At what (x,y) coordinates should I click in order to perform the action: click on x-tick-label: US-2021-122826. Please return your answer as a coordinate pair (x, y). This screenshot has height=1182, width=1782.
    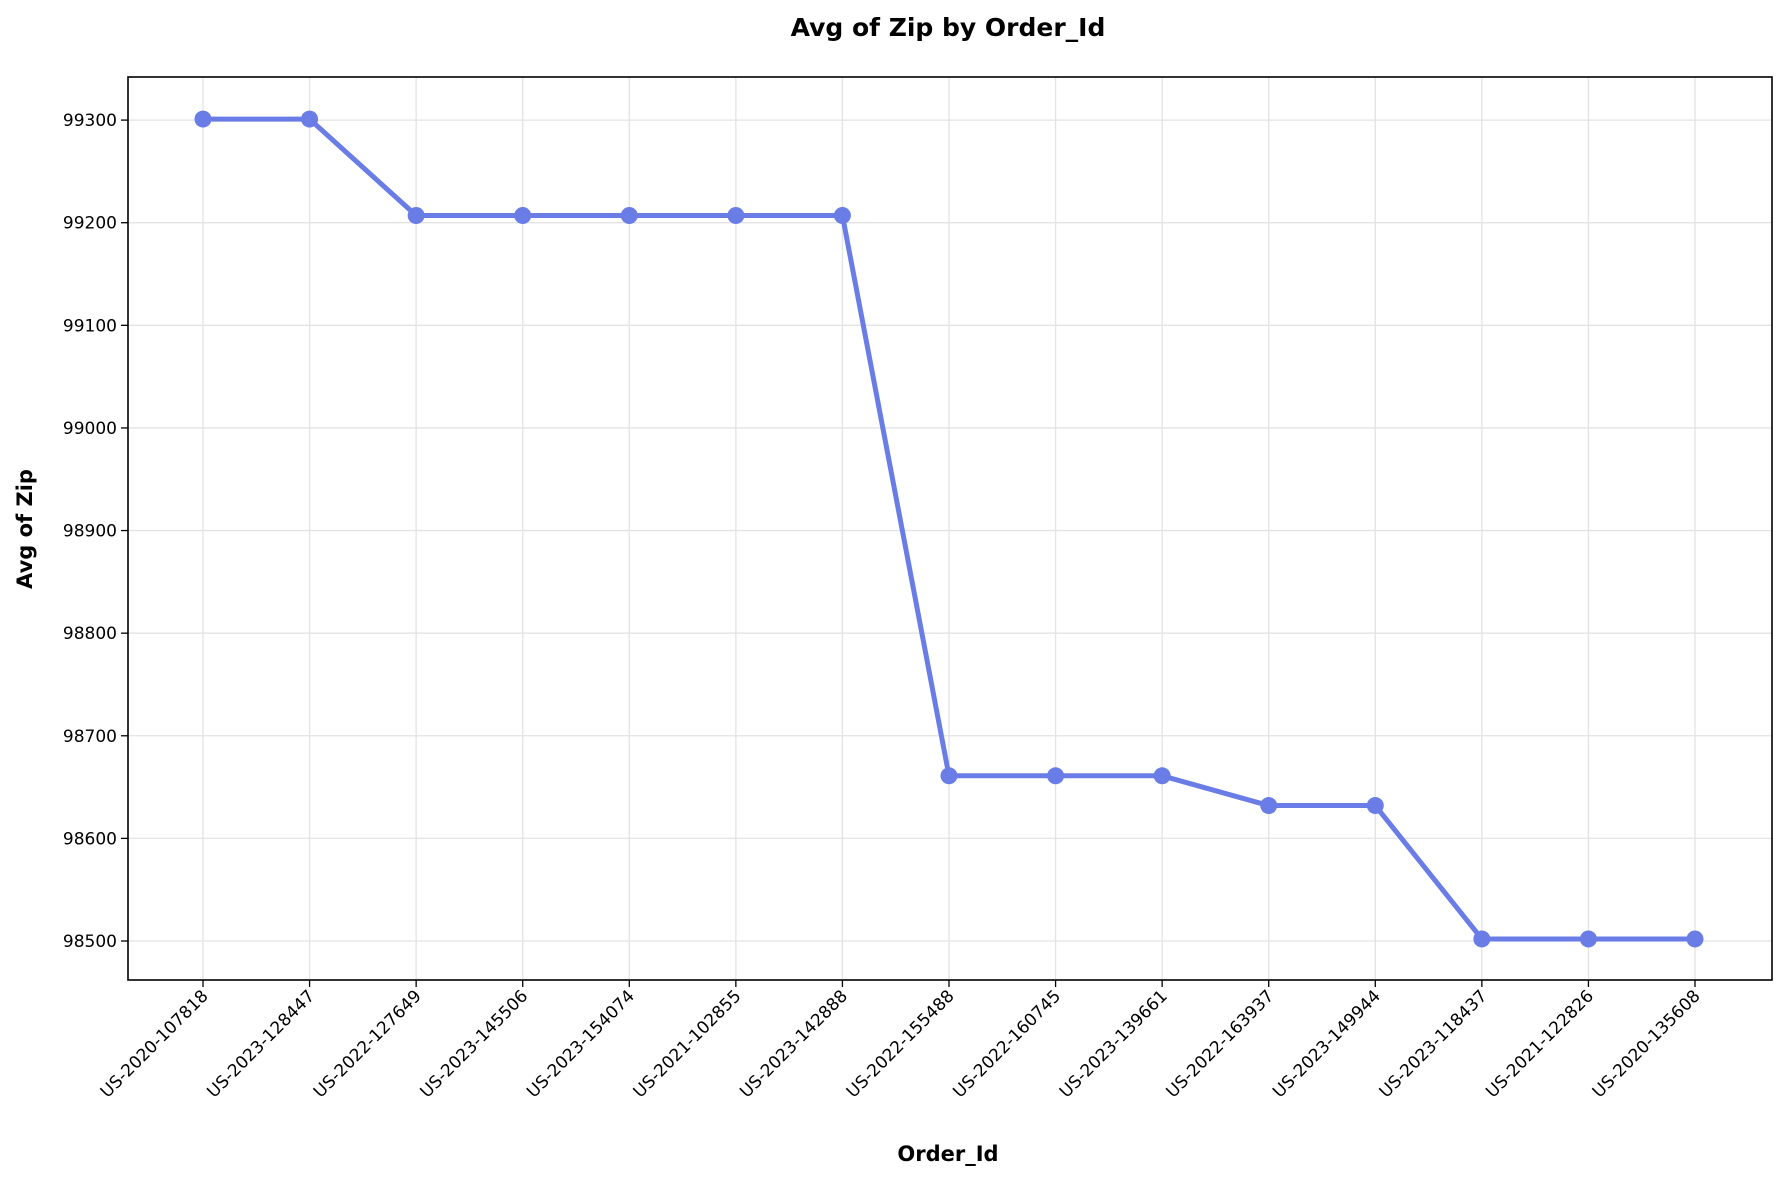
    Looking at the image, I should click on (1540, 1044).